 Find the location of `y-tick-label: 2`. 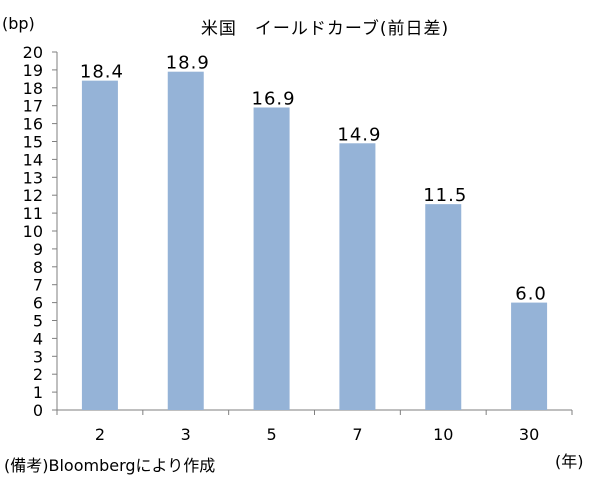

y-tick-label: 2 is located at coordinates (38, 374).